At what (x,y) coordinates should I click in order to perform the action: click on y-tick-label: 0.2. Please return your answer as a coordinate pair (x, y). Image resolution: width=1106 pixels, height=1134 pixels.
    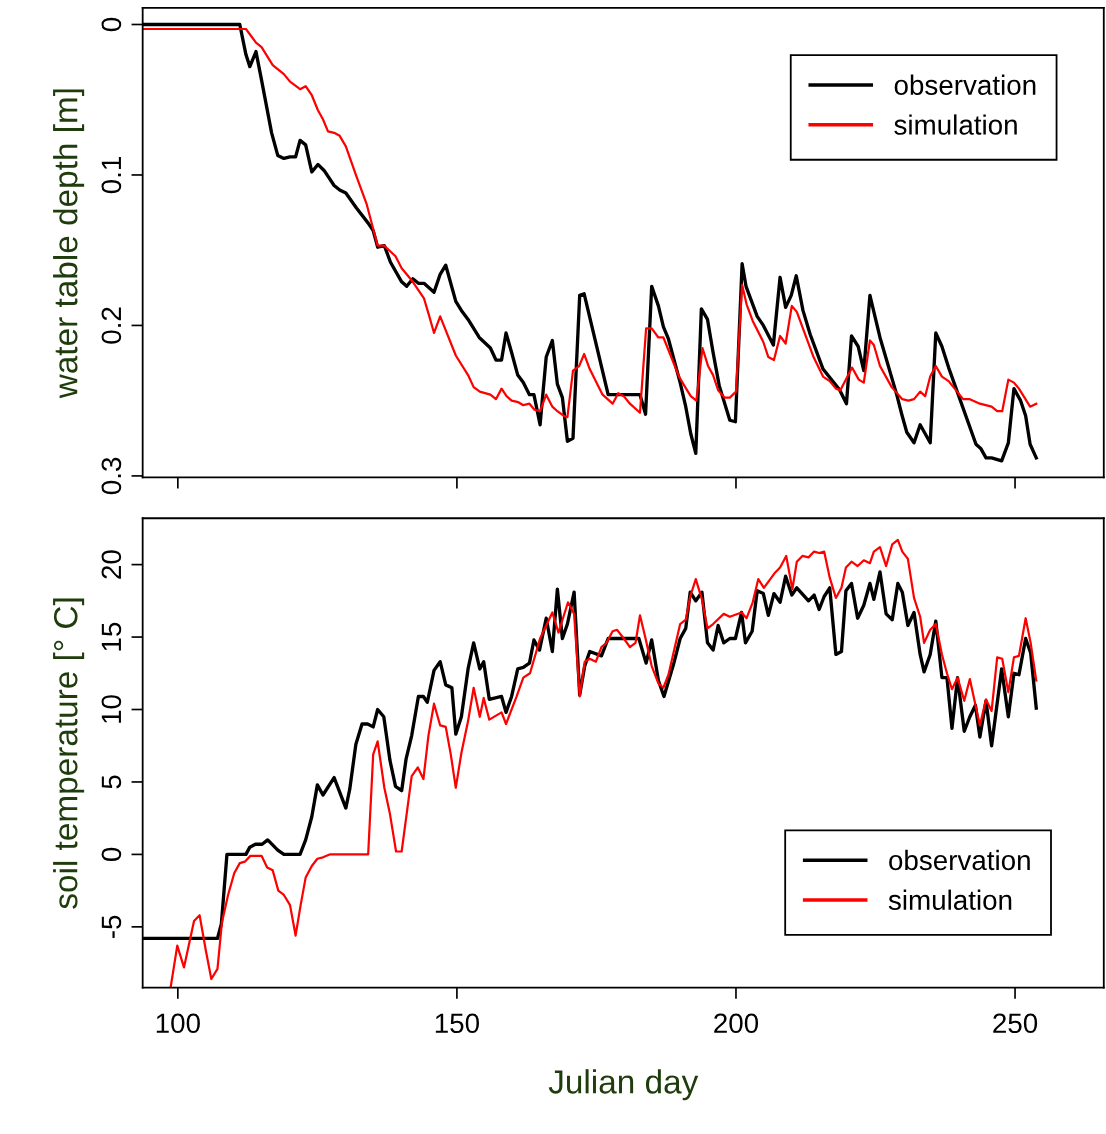
    Looking at the image, I should click on (111, 325).